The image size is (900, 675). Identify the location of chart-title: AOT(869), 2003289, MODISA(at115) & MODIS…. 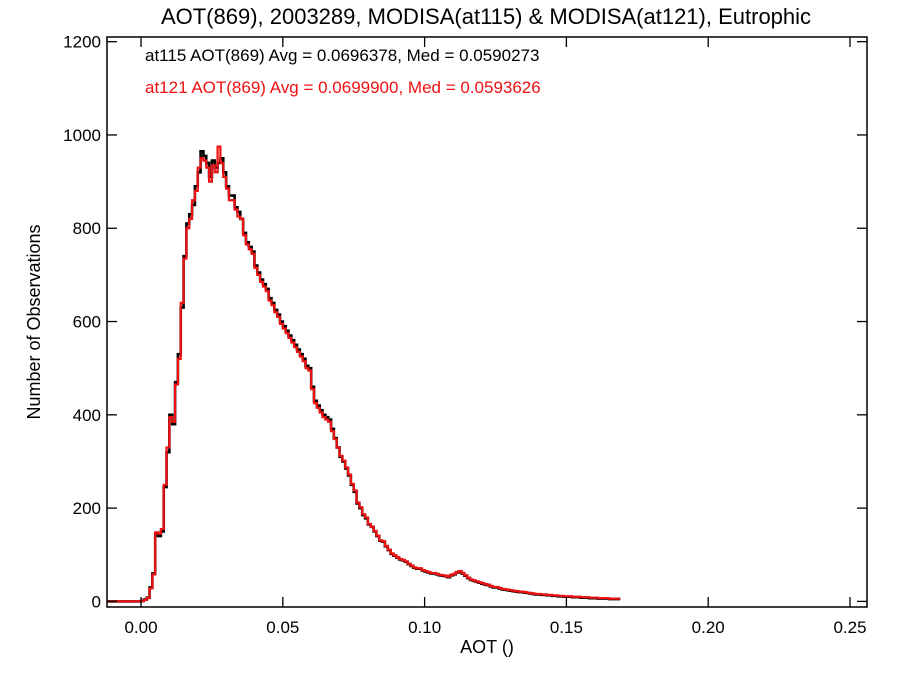
(486, 16).